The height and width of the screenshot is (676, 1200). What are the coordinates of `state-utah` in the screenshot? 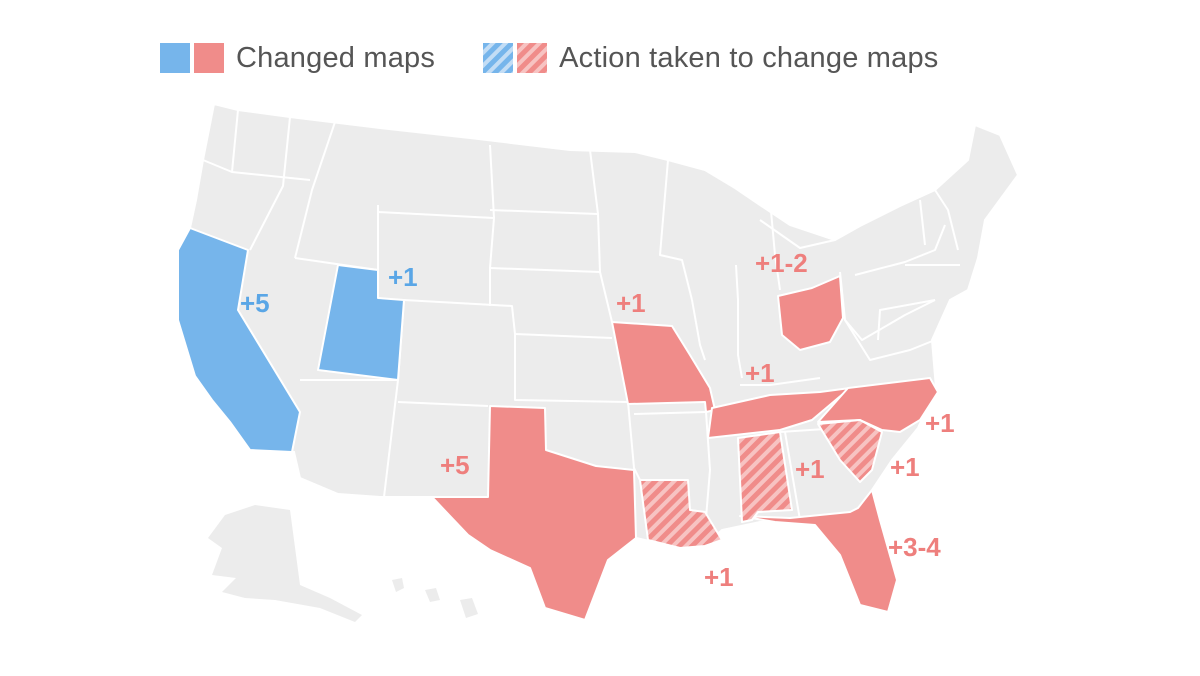 It's located at (361, 322).